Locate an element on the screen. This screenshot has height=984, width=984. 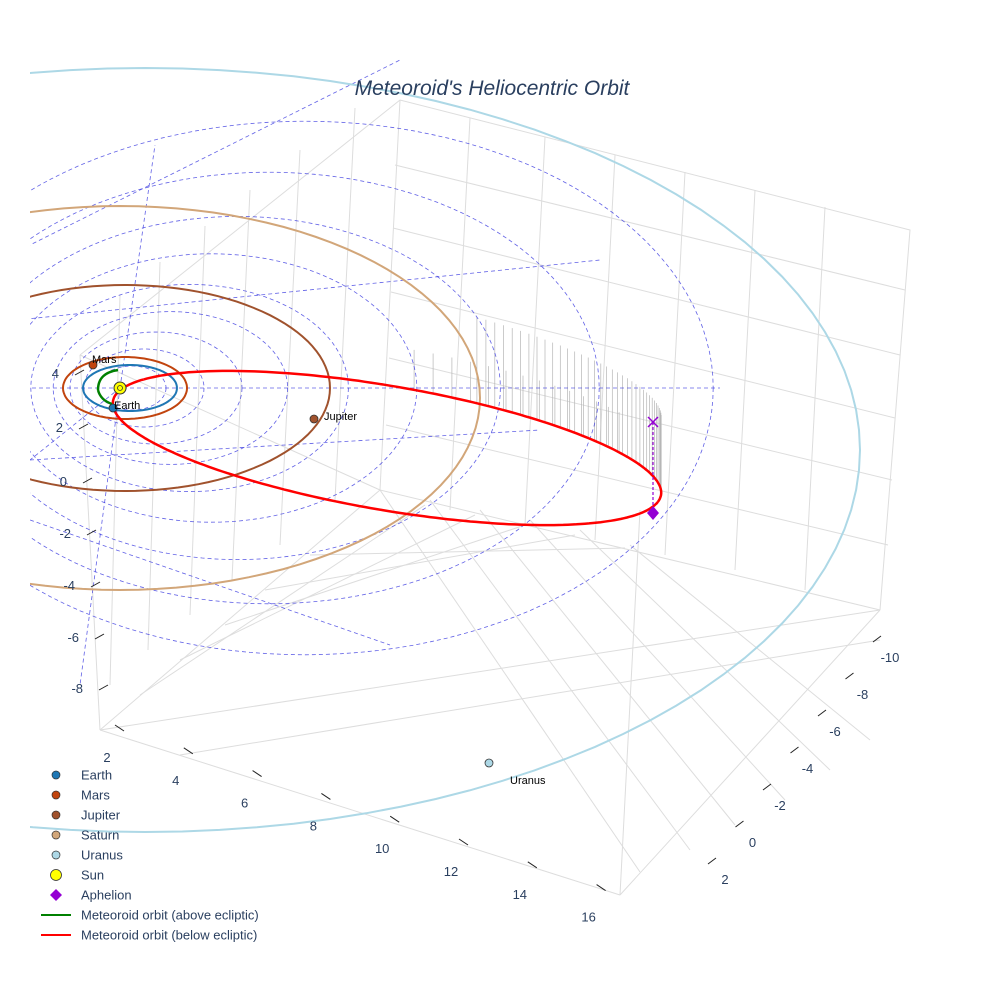
legend-item-6: Sun is located at coordinates (77, 875).